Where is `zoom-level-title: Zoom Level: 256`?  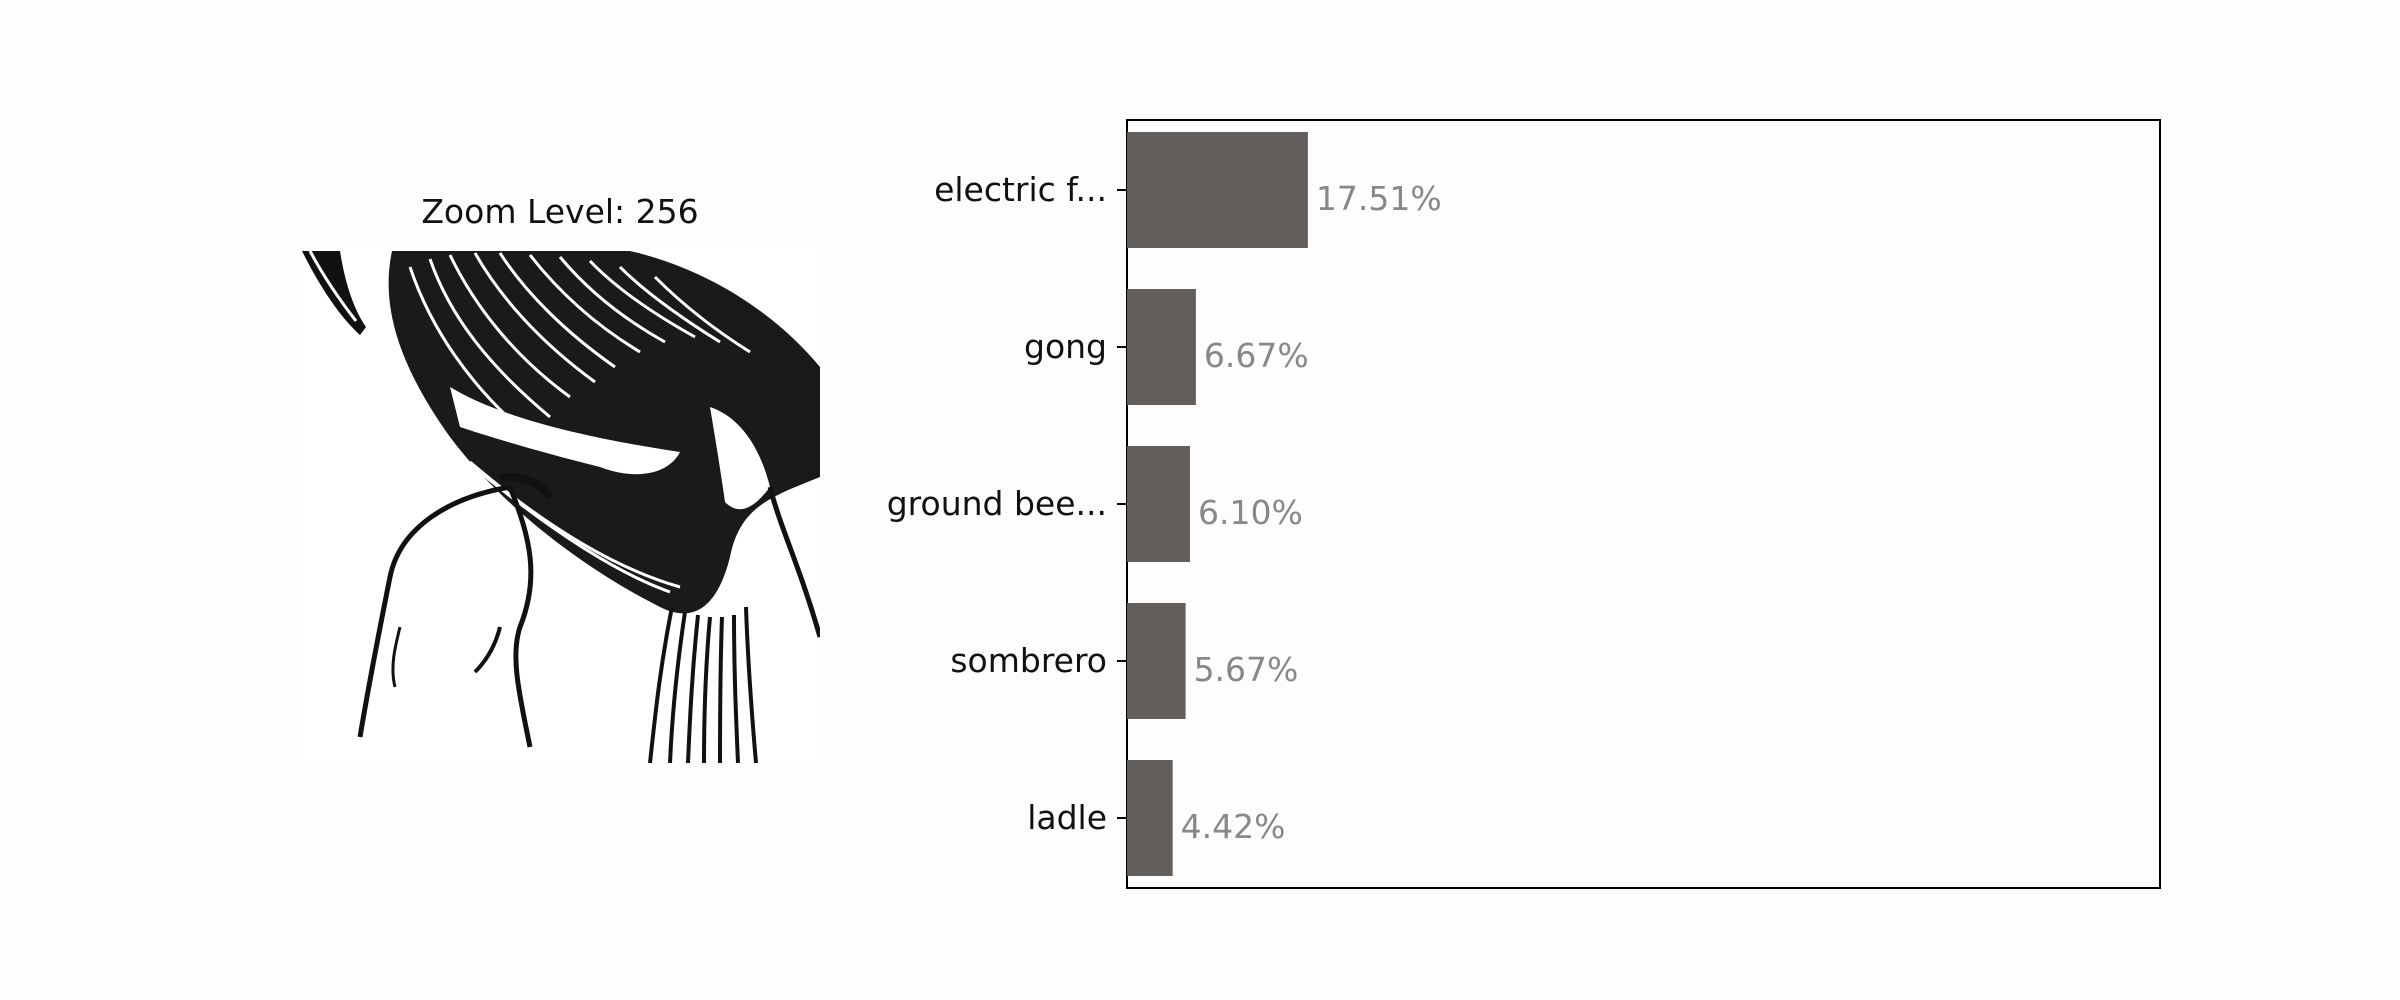 zoom-level-title: Zoom Level: 256 is located at coordinates (560, 211).